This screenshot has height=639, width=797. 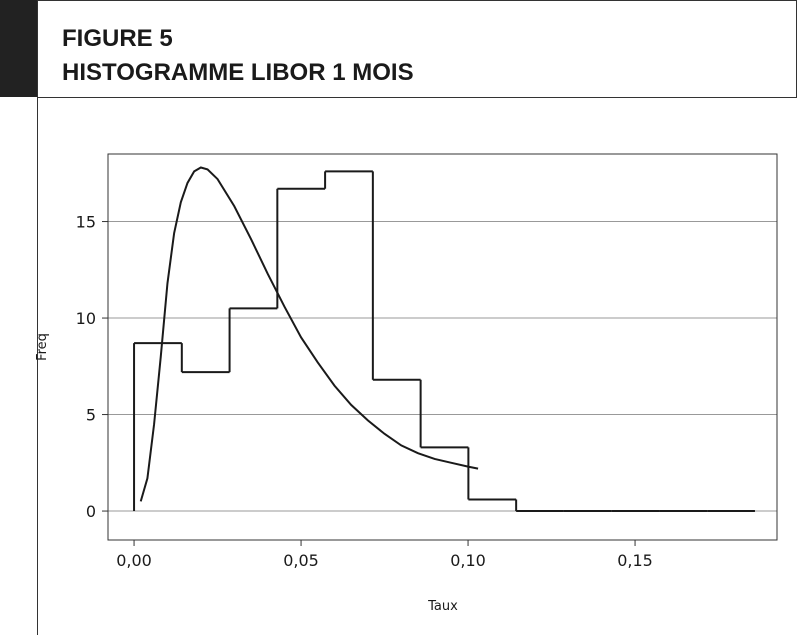 I want to click on chart-title: FIGURE 5, so click(x=117, y=38).